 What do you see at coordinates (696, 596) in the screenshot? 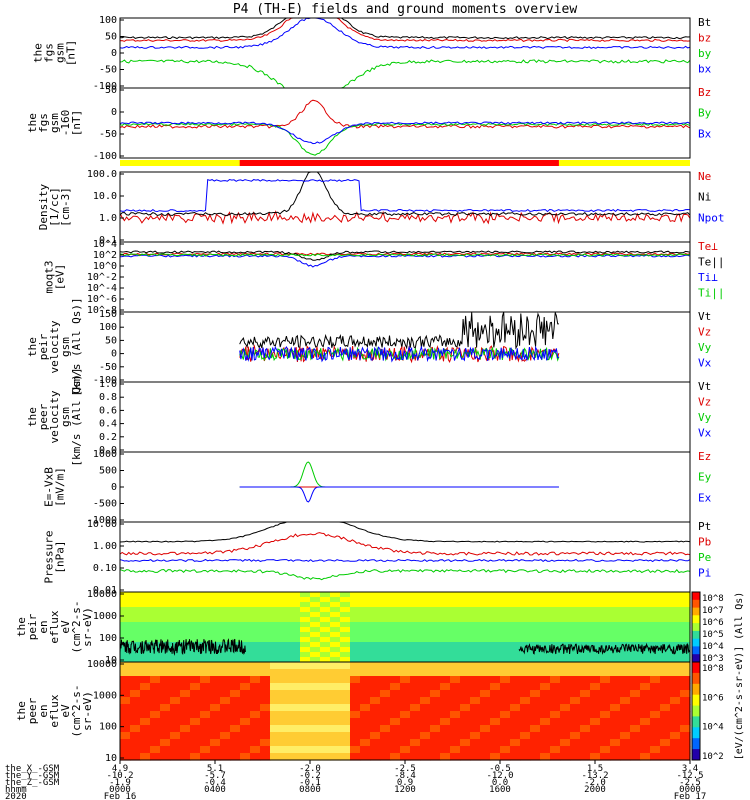
I see `colorbar-segment` at bounding box center [696, 596].